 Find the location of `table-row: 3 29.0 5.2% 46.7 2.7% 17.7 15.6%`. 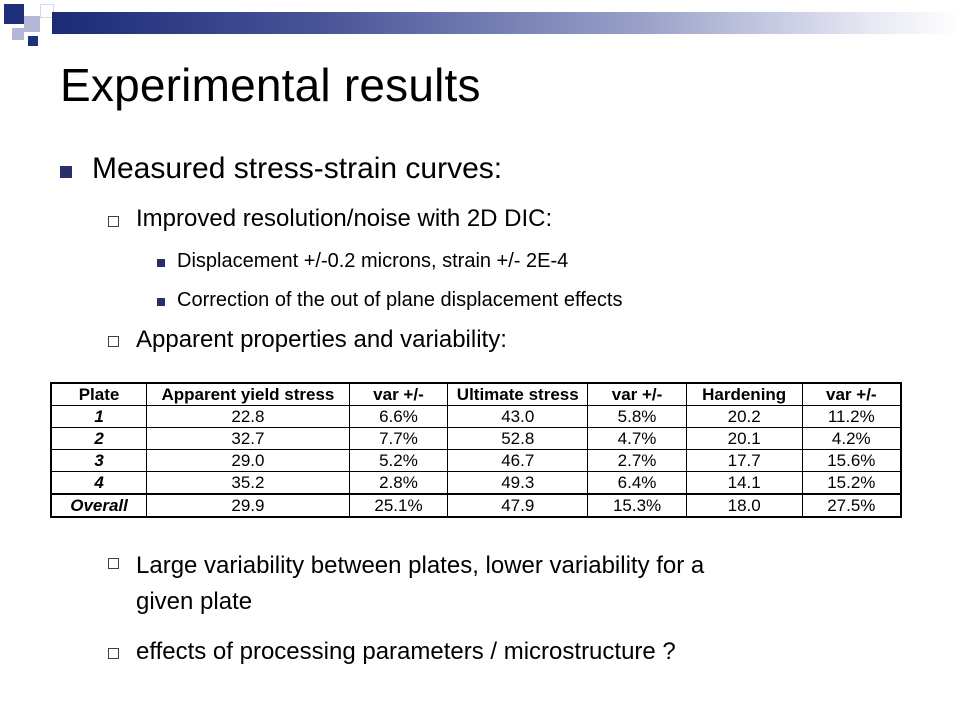

table-row: 3 29.0 5.2% 46.7 2.7% 17.7 15.6% is located at coordinates (476, 460).